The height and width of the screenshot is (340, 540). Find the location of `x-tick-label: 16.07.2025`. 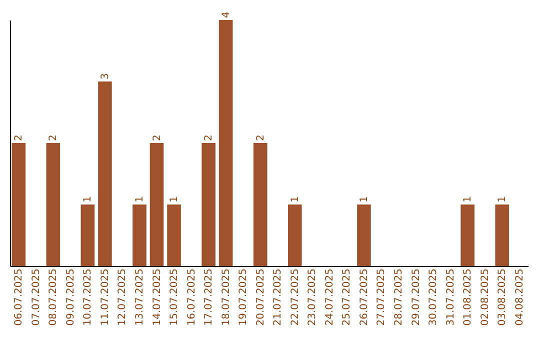

x-tick-label: 16.07.2025 is located at coordinates (192, 297).